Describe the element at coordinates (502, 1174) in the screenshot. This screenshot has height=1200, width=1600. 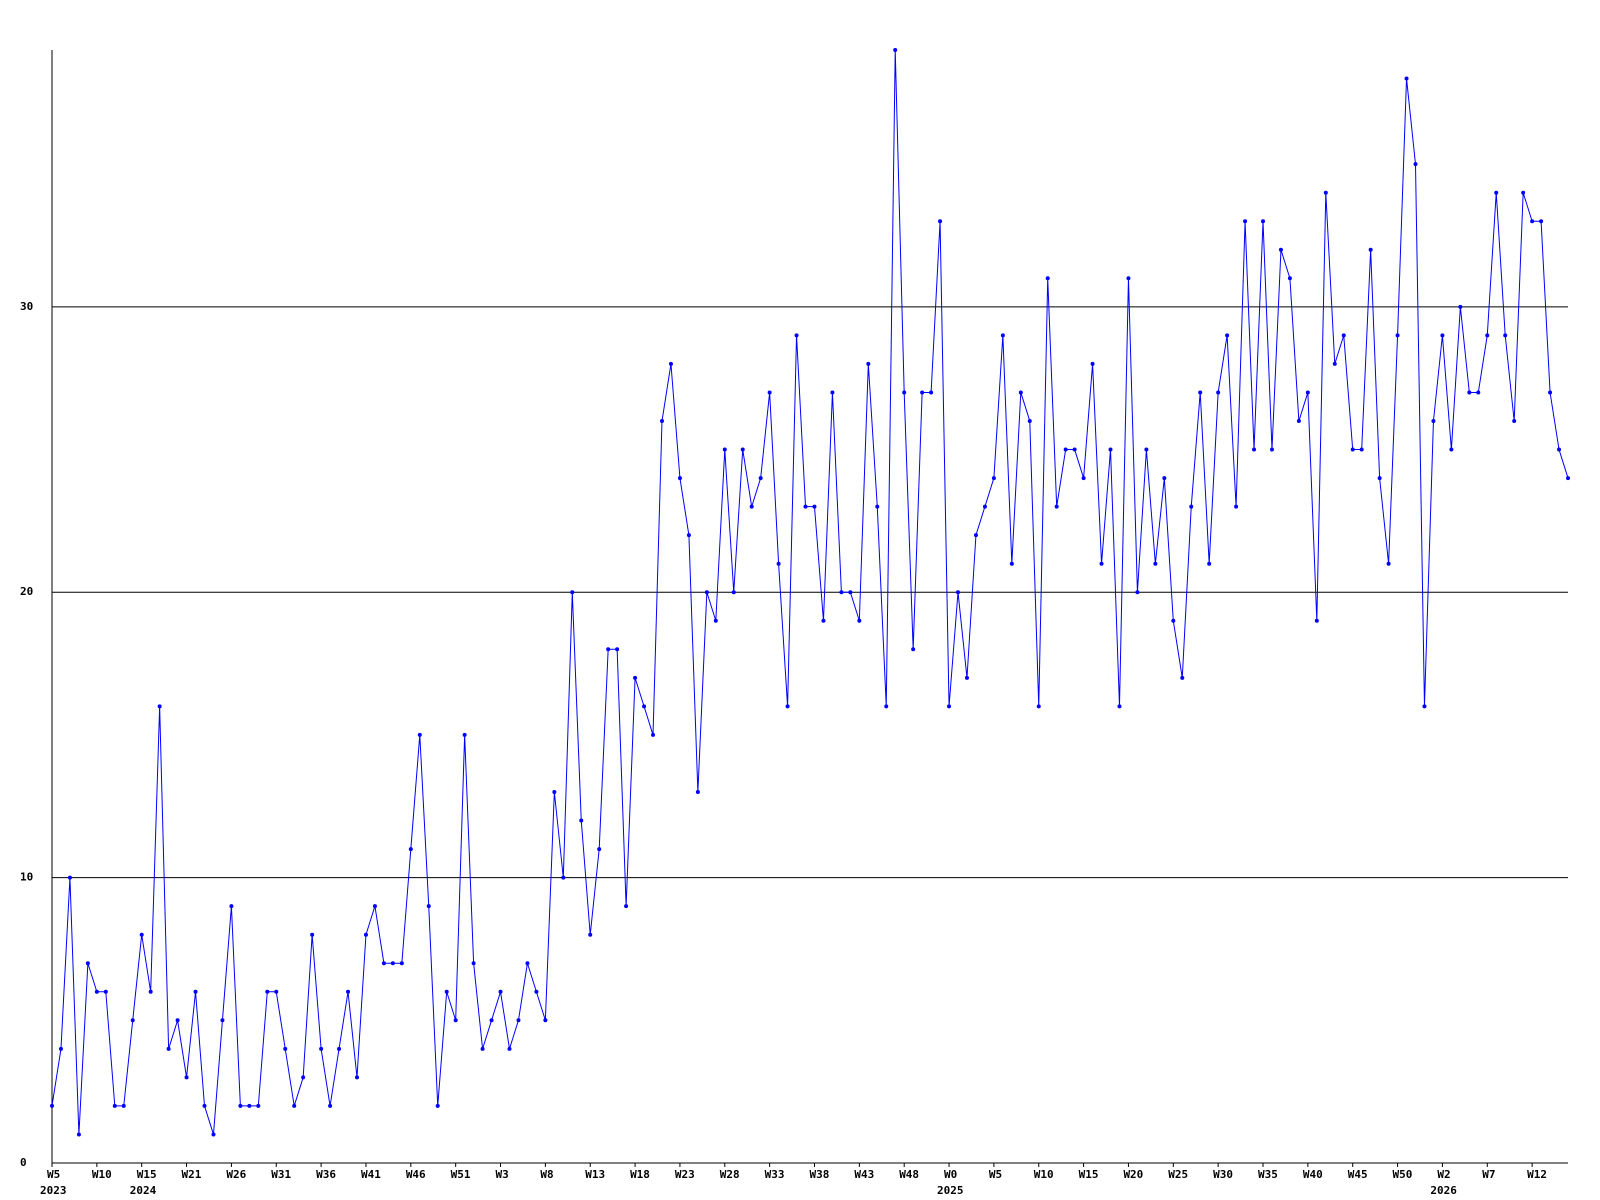
I see `x-tick-label: W3` at that location.